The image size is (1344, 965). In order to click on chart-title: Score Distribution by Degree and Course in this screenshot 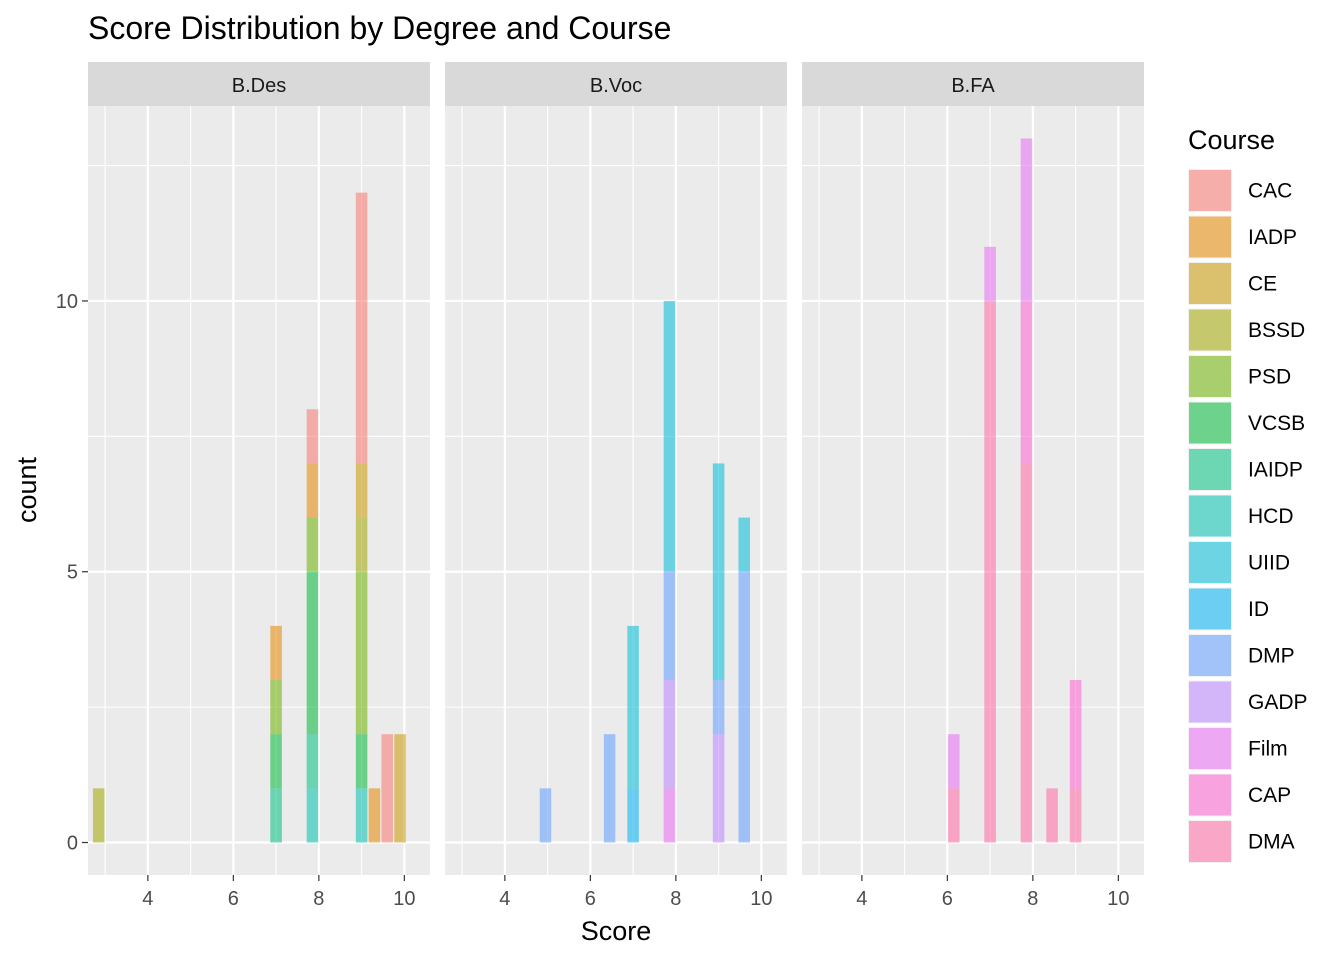, I will do `click(379, 28)`.